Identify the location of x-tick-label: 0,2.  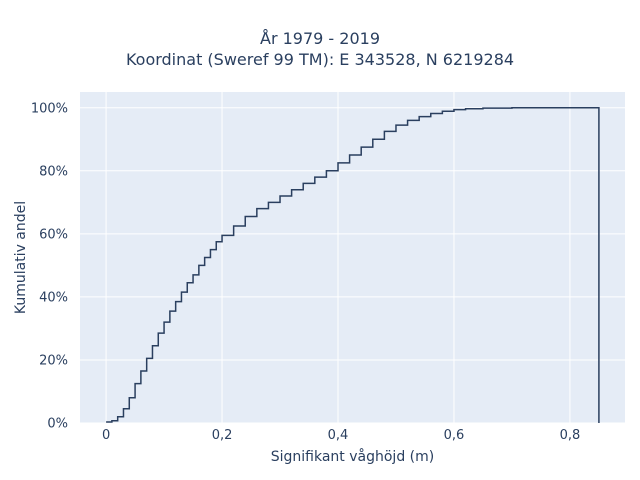
(222, 435).